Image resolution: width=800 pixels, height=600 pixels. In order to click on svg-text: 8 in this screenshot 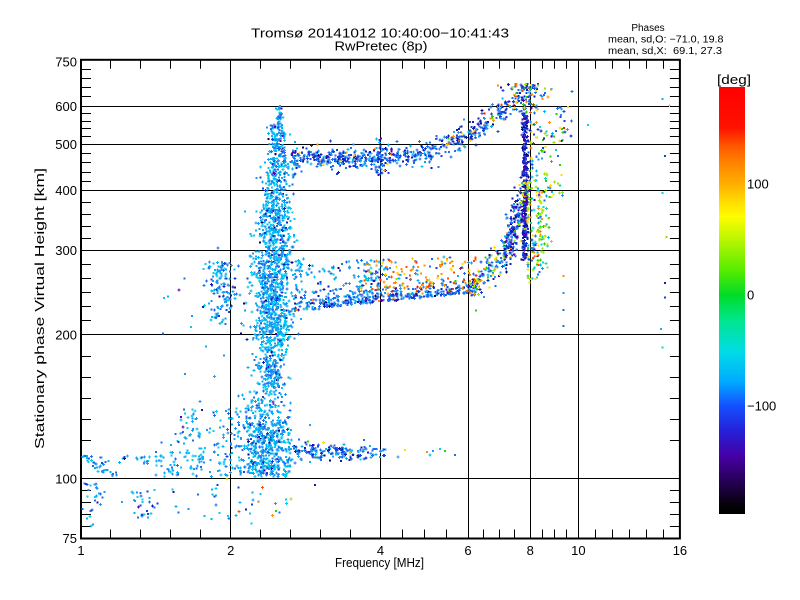, I will do `click(530, 550)`.